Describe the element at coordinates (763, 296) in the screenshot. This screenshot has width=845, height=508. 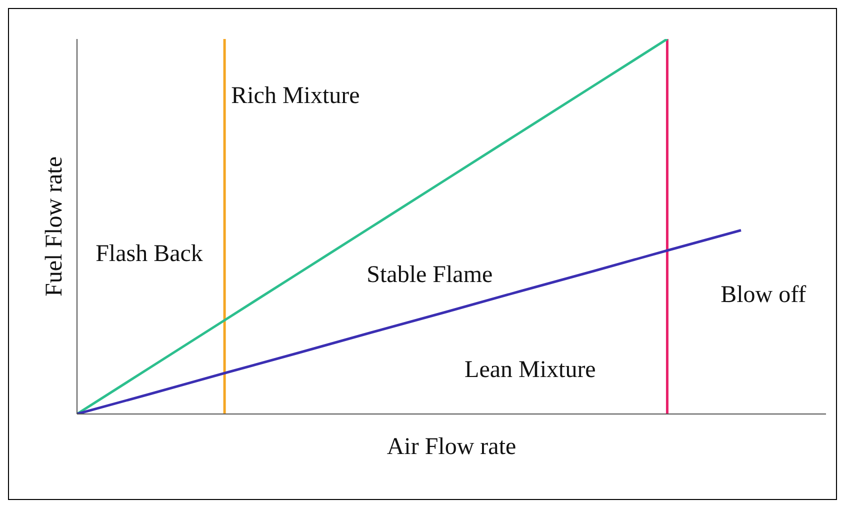
I see `annotation: Blow off` at that location.